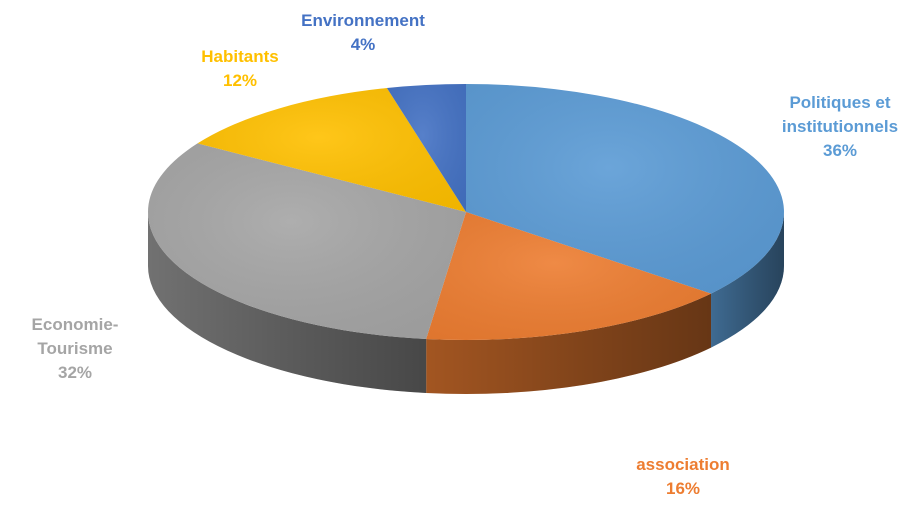 The width and height of the screenshot is (923, 509). I want to click on data-label-economie-tourisme: Economie-Tourisme 32%, so click(75, 348).